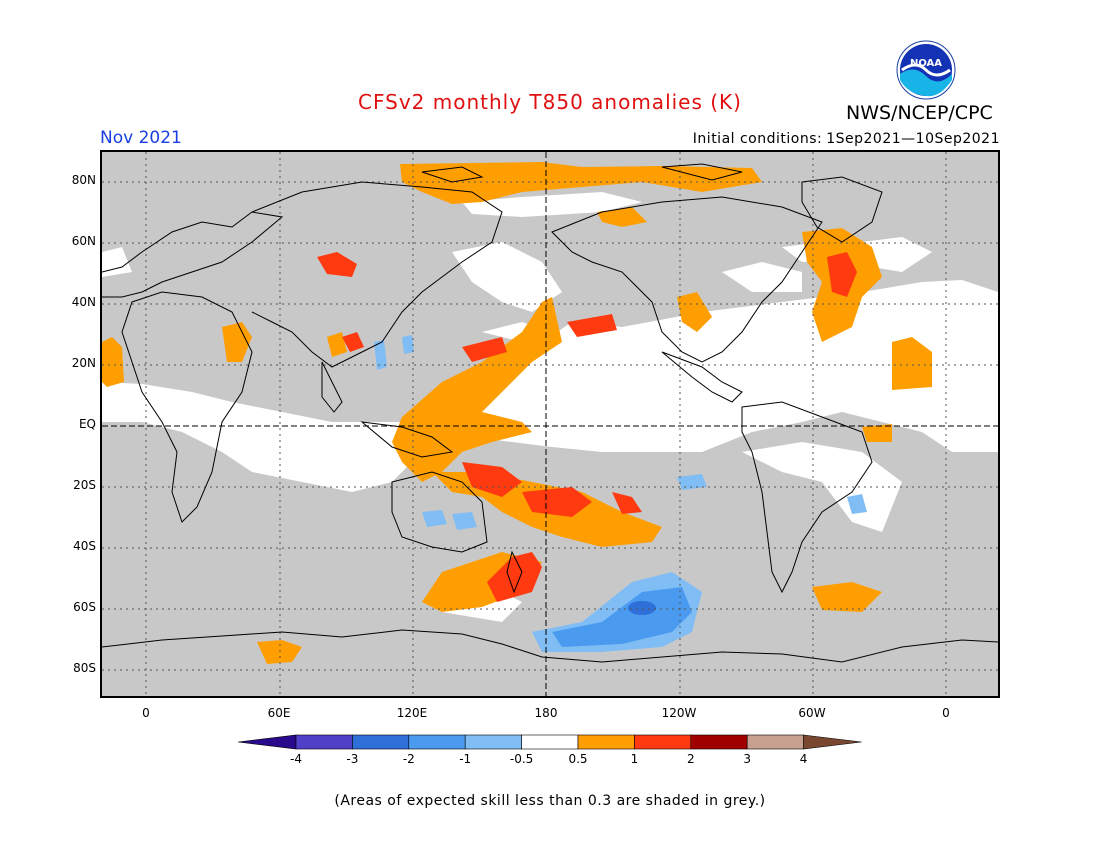 The height and width of the screenshot is (850, 1100). Describe the element at coordinates (926, 70) in the screenshot. I see `noaa-logo: NOAA` at that location.